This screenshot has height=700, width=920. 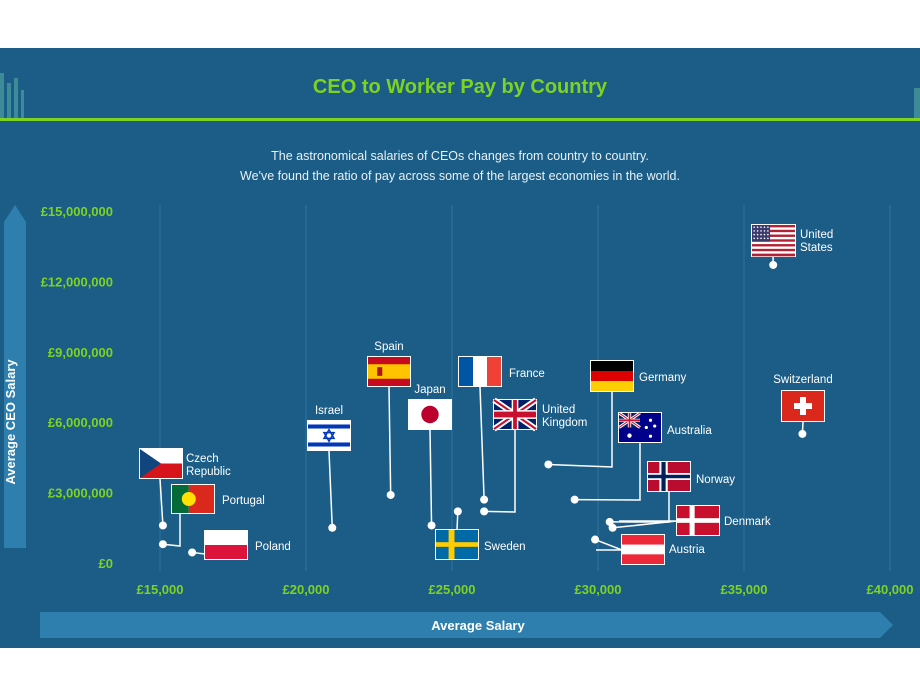 I want to click on point-label: Czech Republic, so click(x=208, y=465).